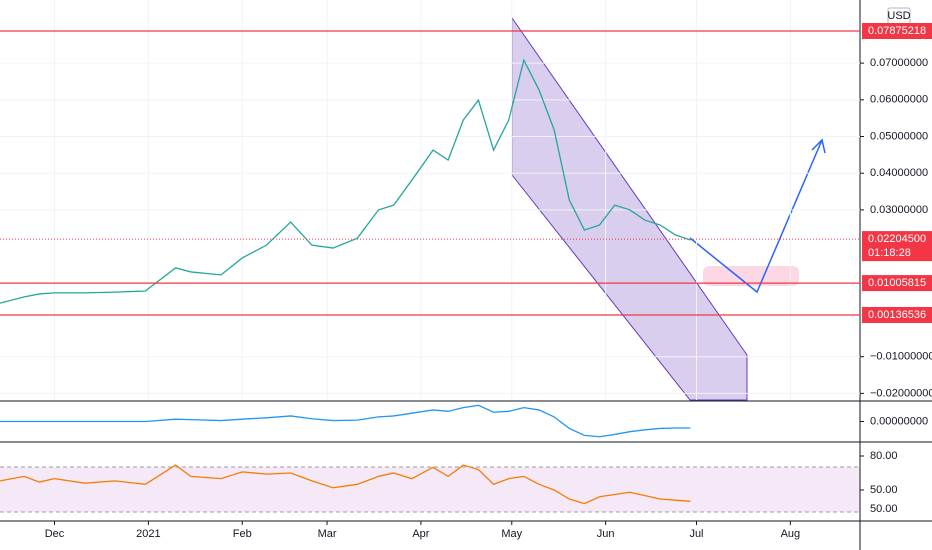  I want to click on y-tick-label: −0.01000000, so click(901, 357).